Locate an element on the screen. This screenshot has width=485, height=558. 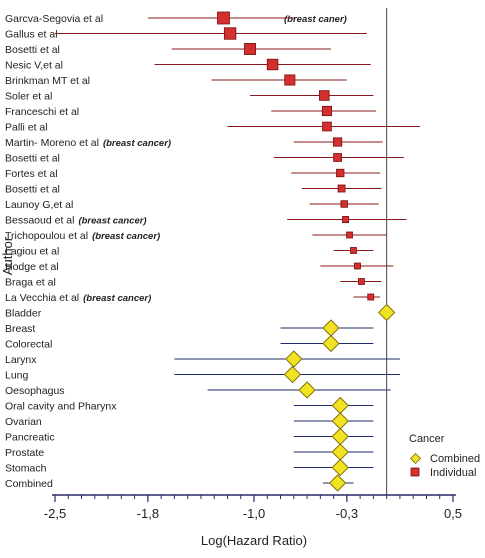
row-label: Bessaoud et al is located at coordinates (39, 221).